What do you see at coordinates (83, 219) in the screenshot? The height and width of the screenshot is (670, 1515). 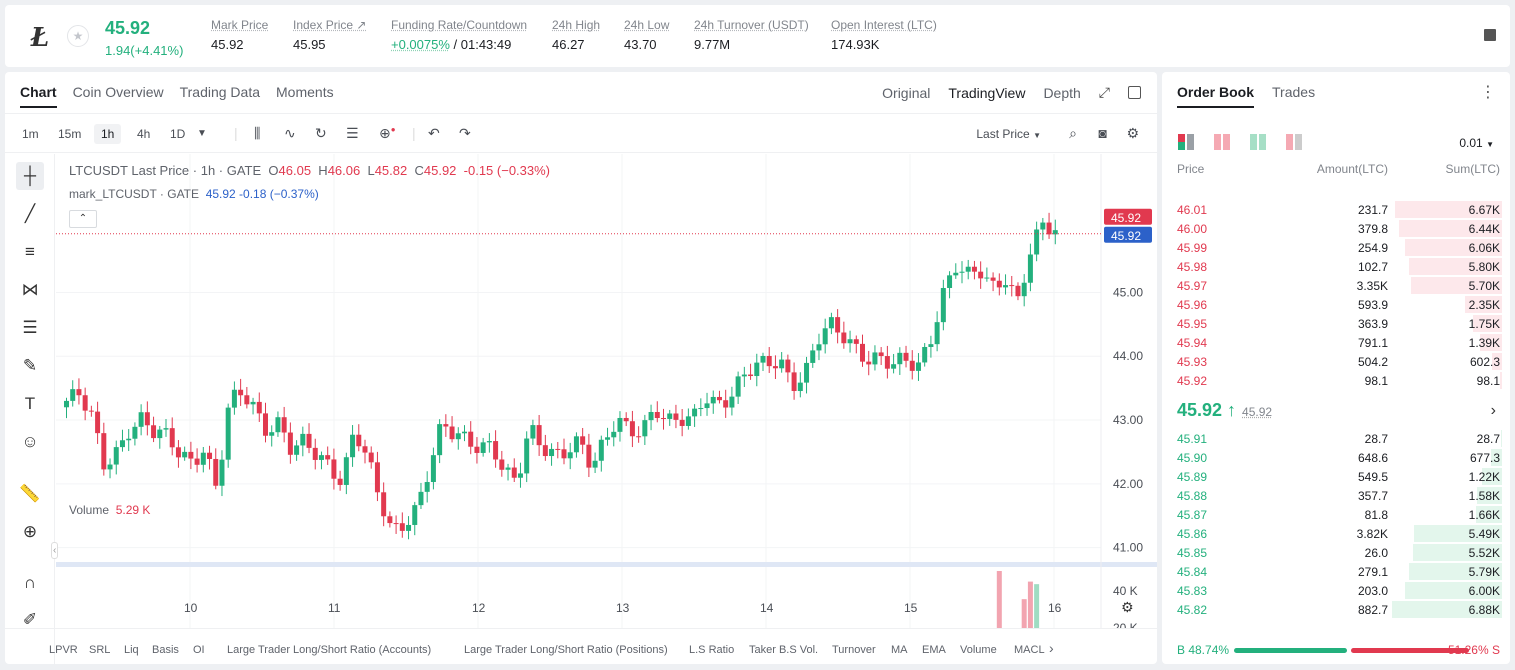 I see `collapse-legend-button: ⌃` at bounding box center [83, 219].